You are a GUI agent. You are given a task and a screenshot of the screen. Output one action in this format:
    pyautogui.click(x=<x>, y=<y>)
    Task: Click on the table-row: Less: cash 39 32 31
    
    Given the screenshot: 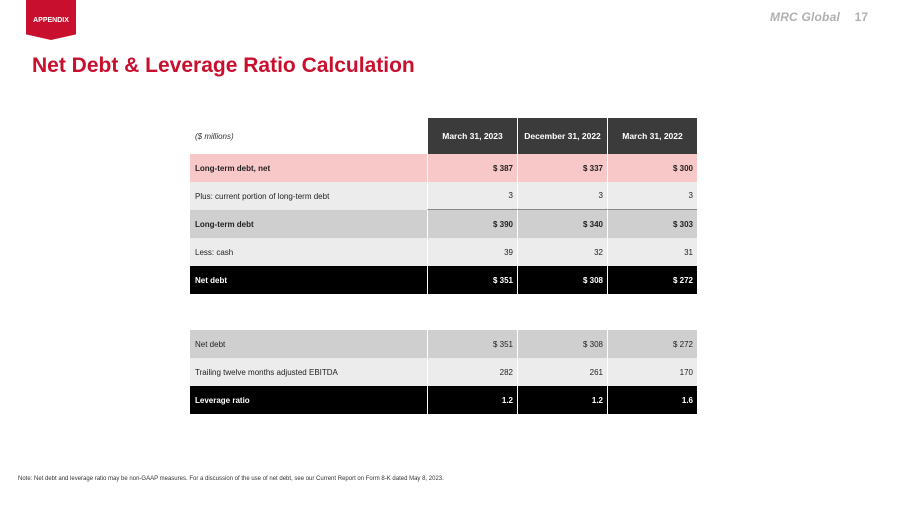 What is the action you would take?
    pyautogui.click(x=443, y=252)
    